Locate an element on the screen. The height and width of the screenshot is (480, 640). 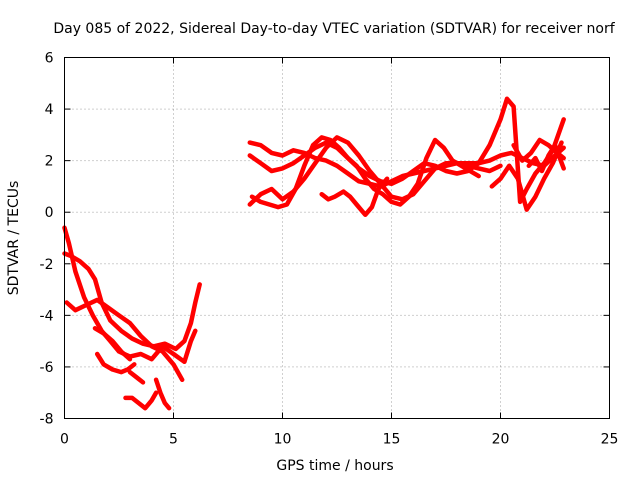
y-tick-label: -2 is located at coordinates (47, 265).